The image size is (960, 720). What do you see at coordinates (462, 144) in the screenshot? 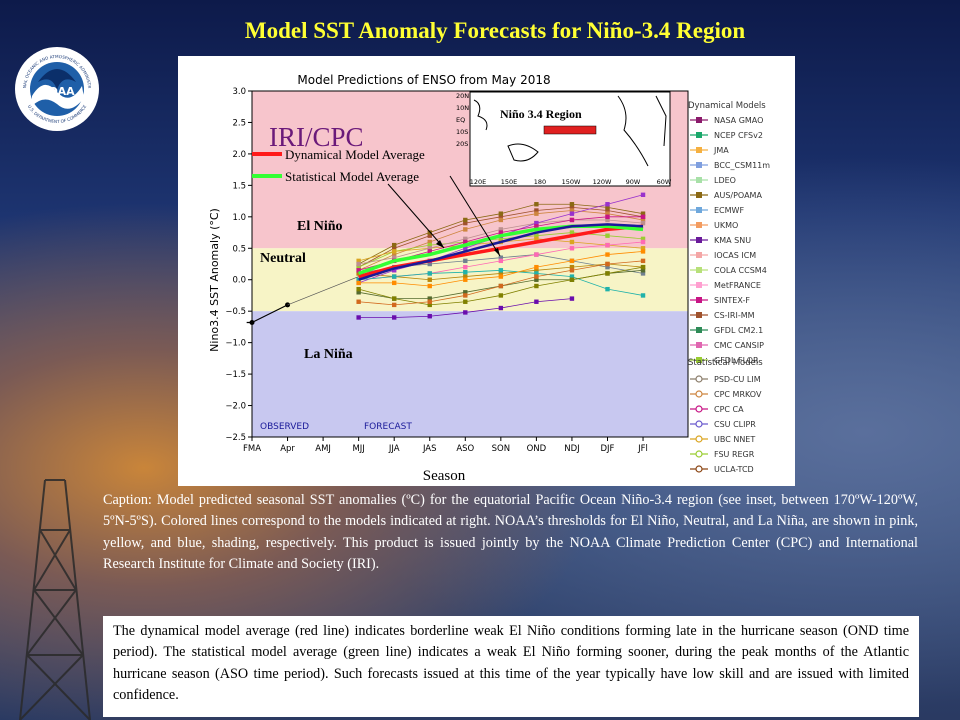
I see `inset-lat-label: 20S` at bounding box center [462, 144].